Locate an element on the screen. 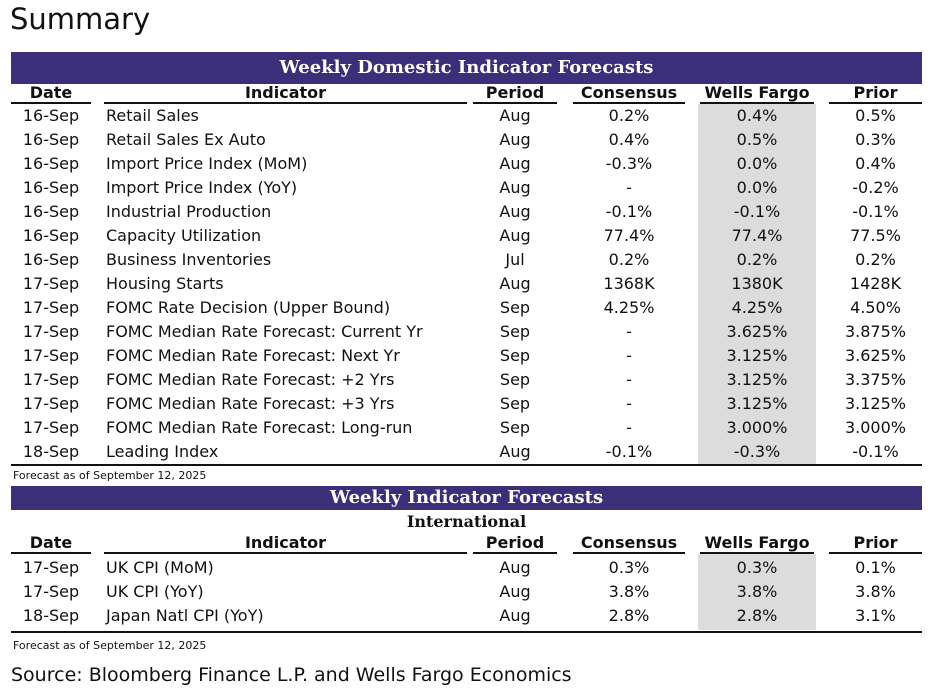 This screenshot has width=939, height=700. domestic-footnote: Forecast as of September 12, 2025 is located at coordinates (110, 475).